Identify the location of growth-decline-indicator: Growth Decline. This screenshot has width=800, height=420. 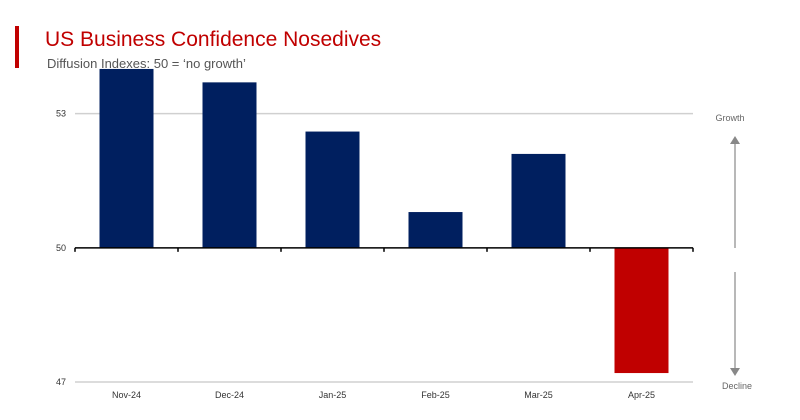
(733, 252).